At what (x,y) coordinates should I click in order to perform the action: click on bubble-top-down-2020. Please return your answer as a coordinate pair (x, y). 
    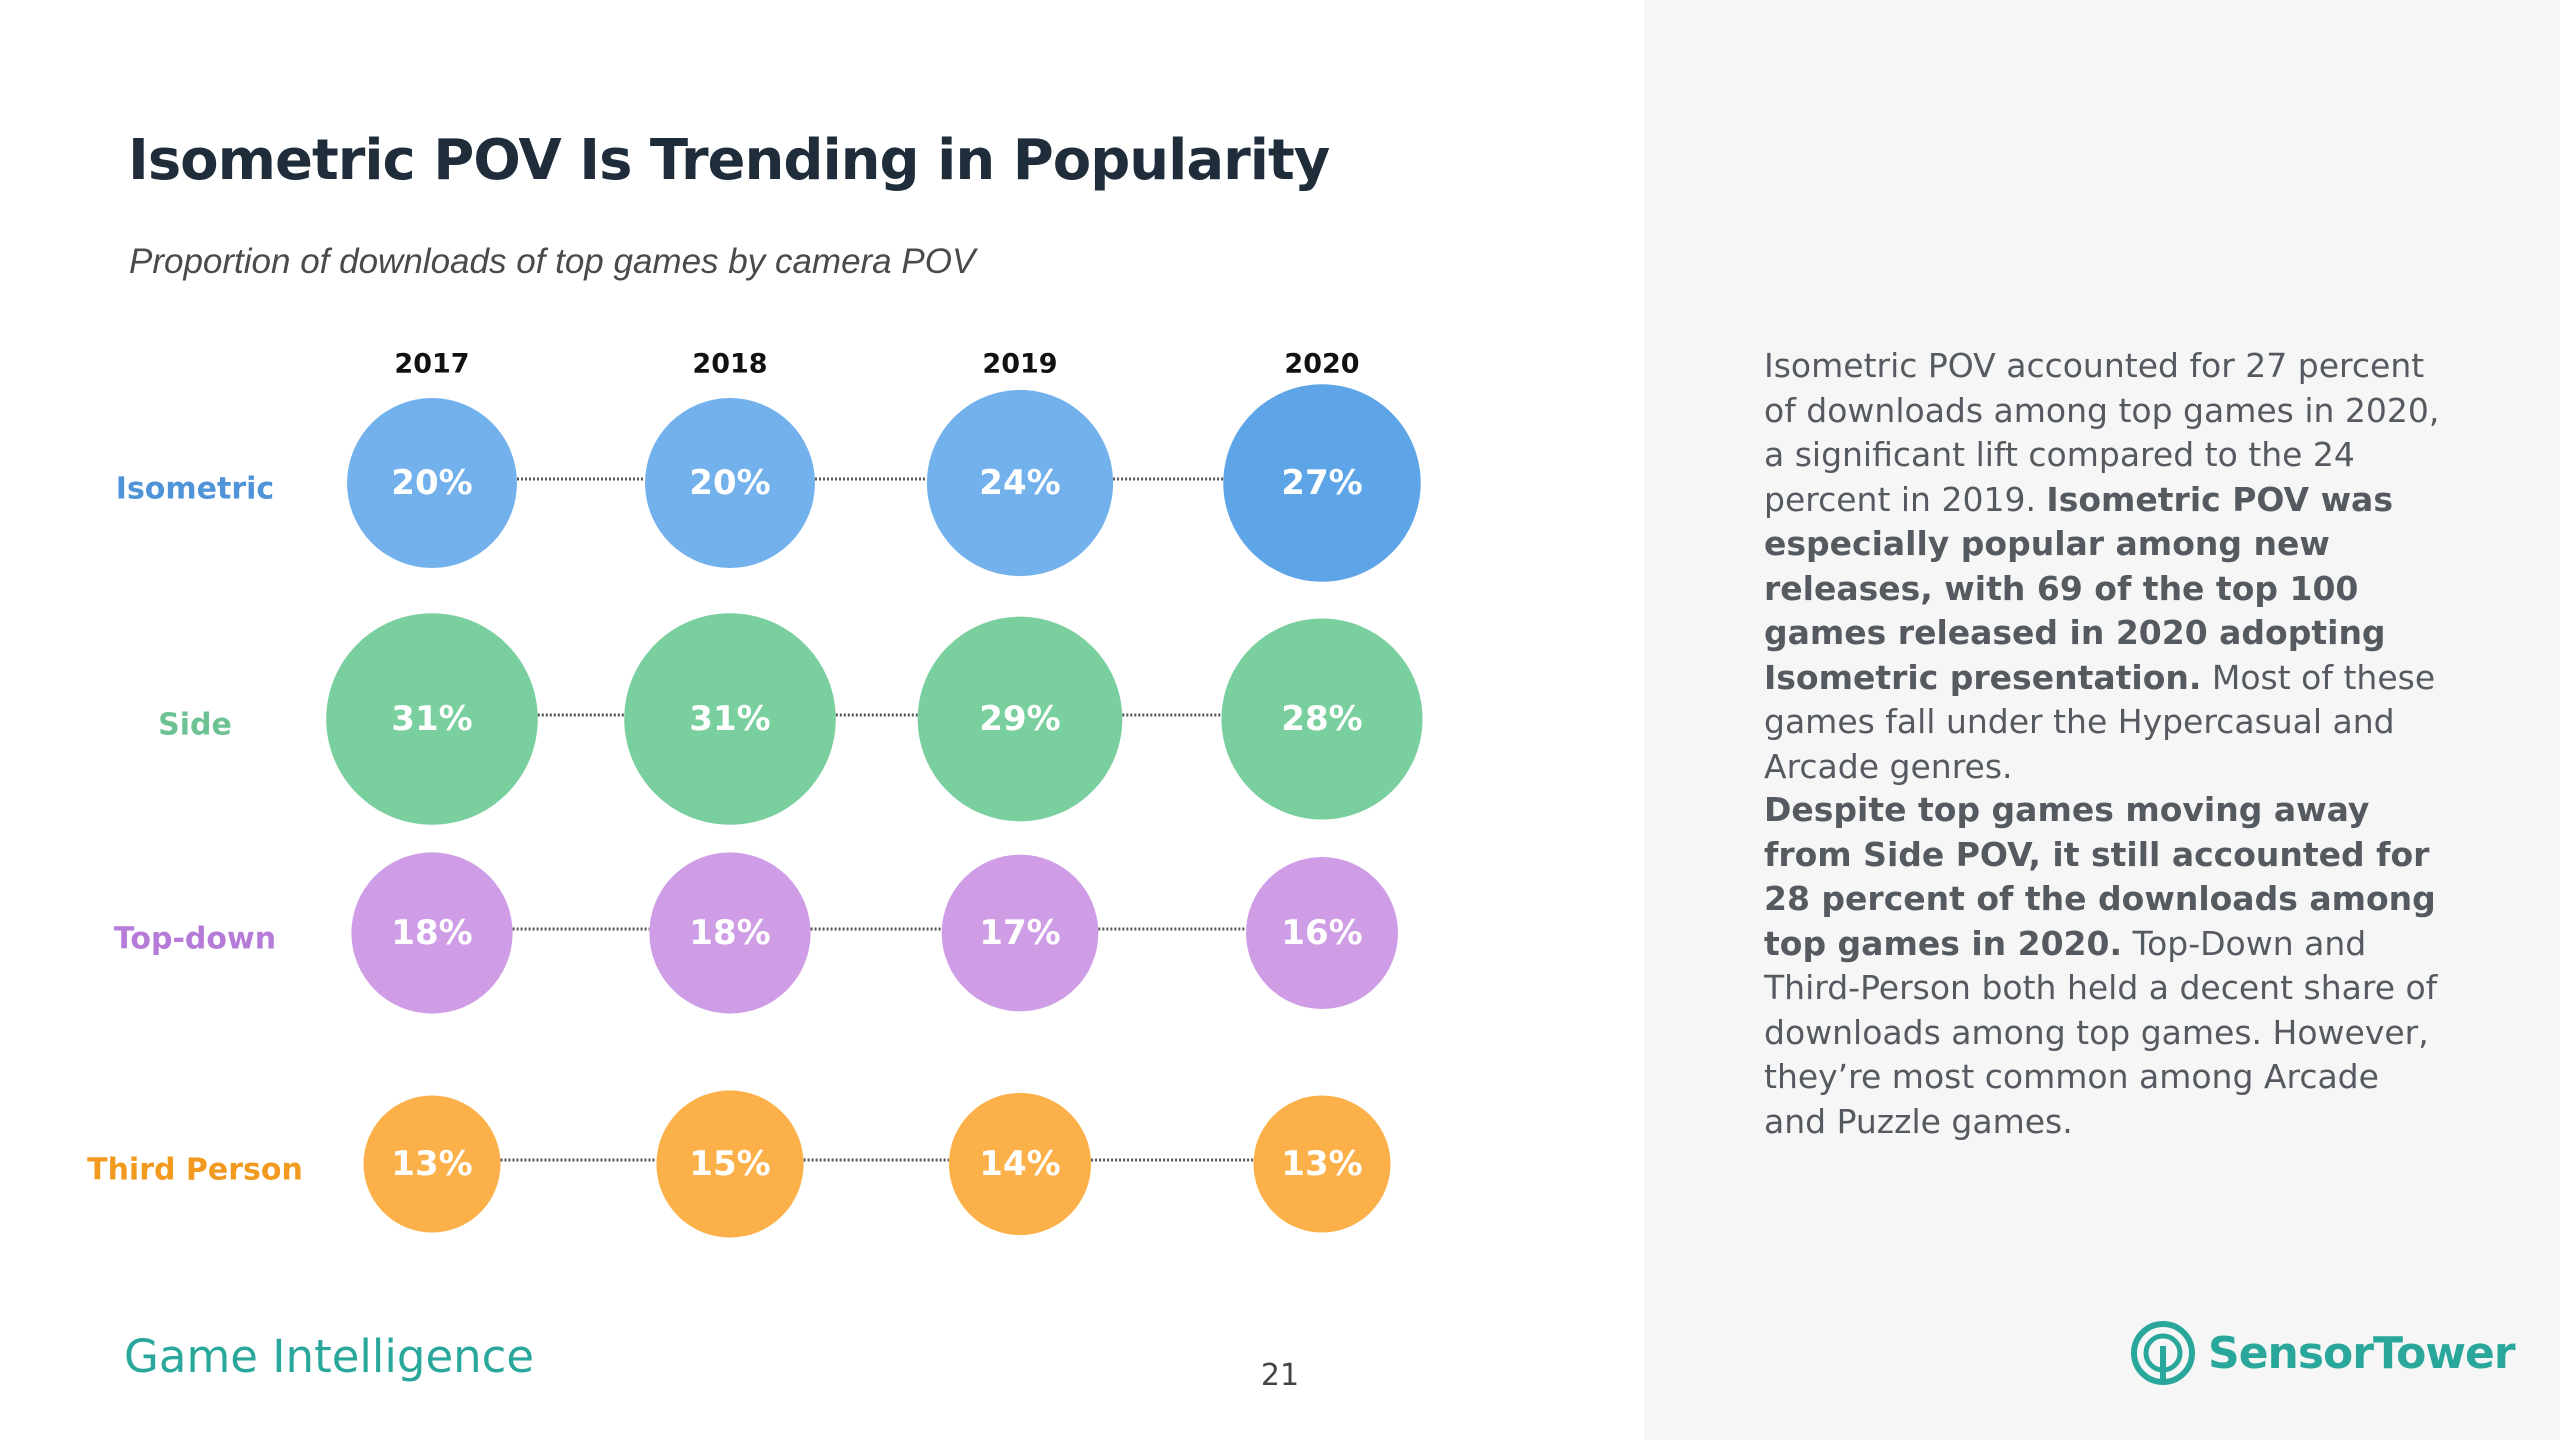
    Looking at the image, I should click on (1322, 933).